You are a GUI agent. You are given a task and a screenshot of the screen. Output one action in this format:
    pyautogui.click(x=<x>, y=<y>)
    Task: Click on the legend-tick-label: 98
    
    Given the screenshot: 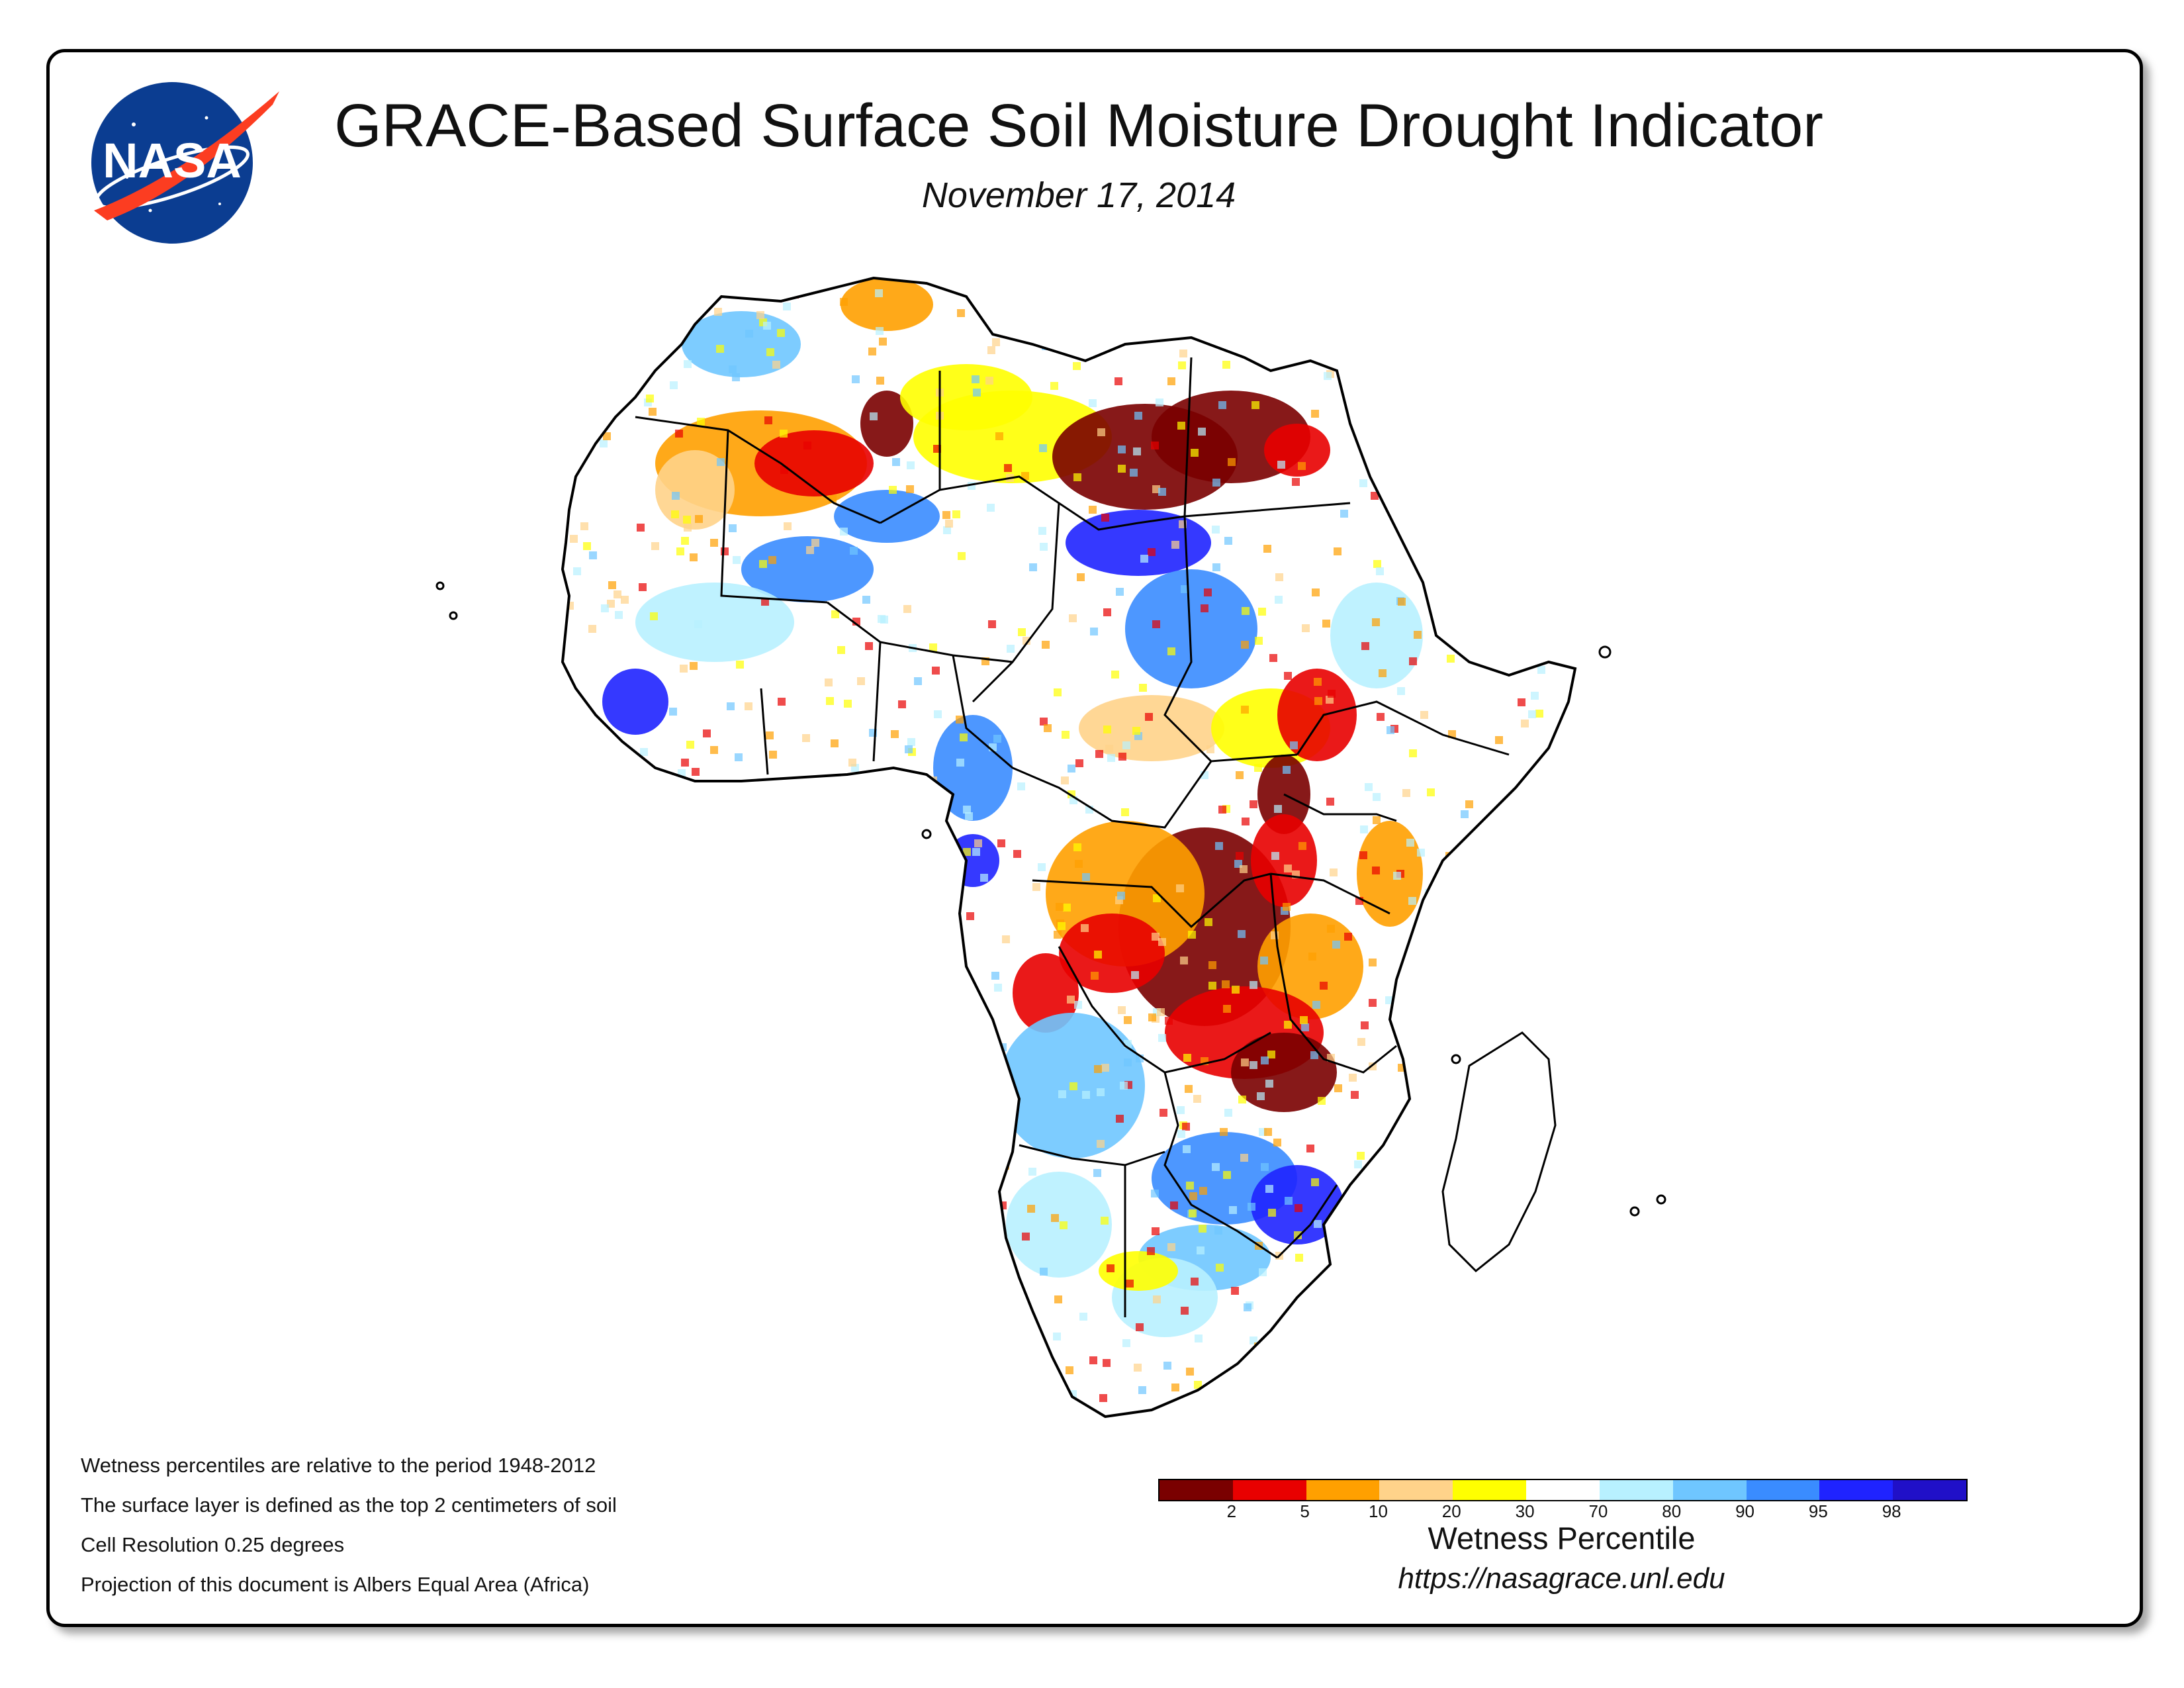 What is the action you would take?
    pyautogui.click(x=1891, y=1511)
    